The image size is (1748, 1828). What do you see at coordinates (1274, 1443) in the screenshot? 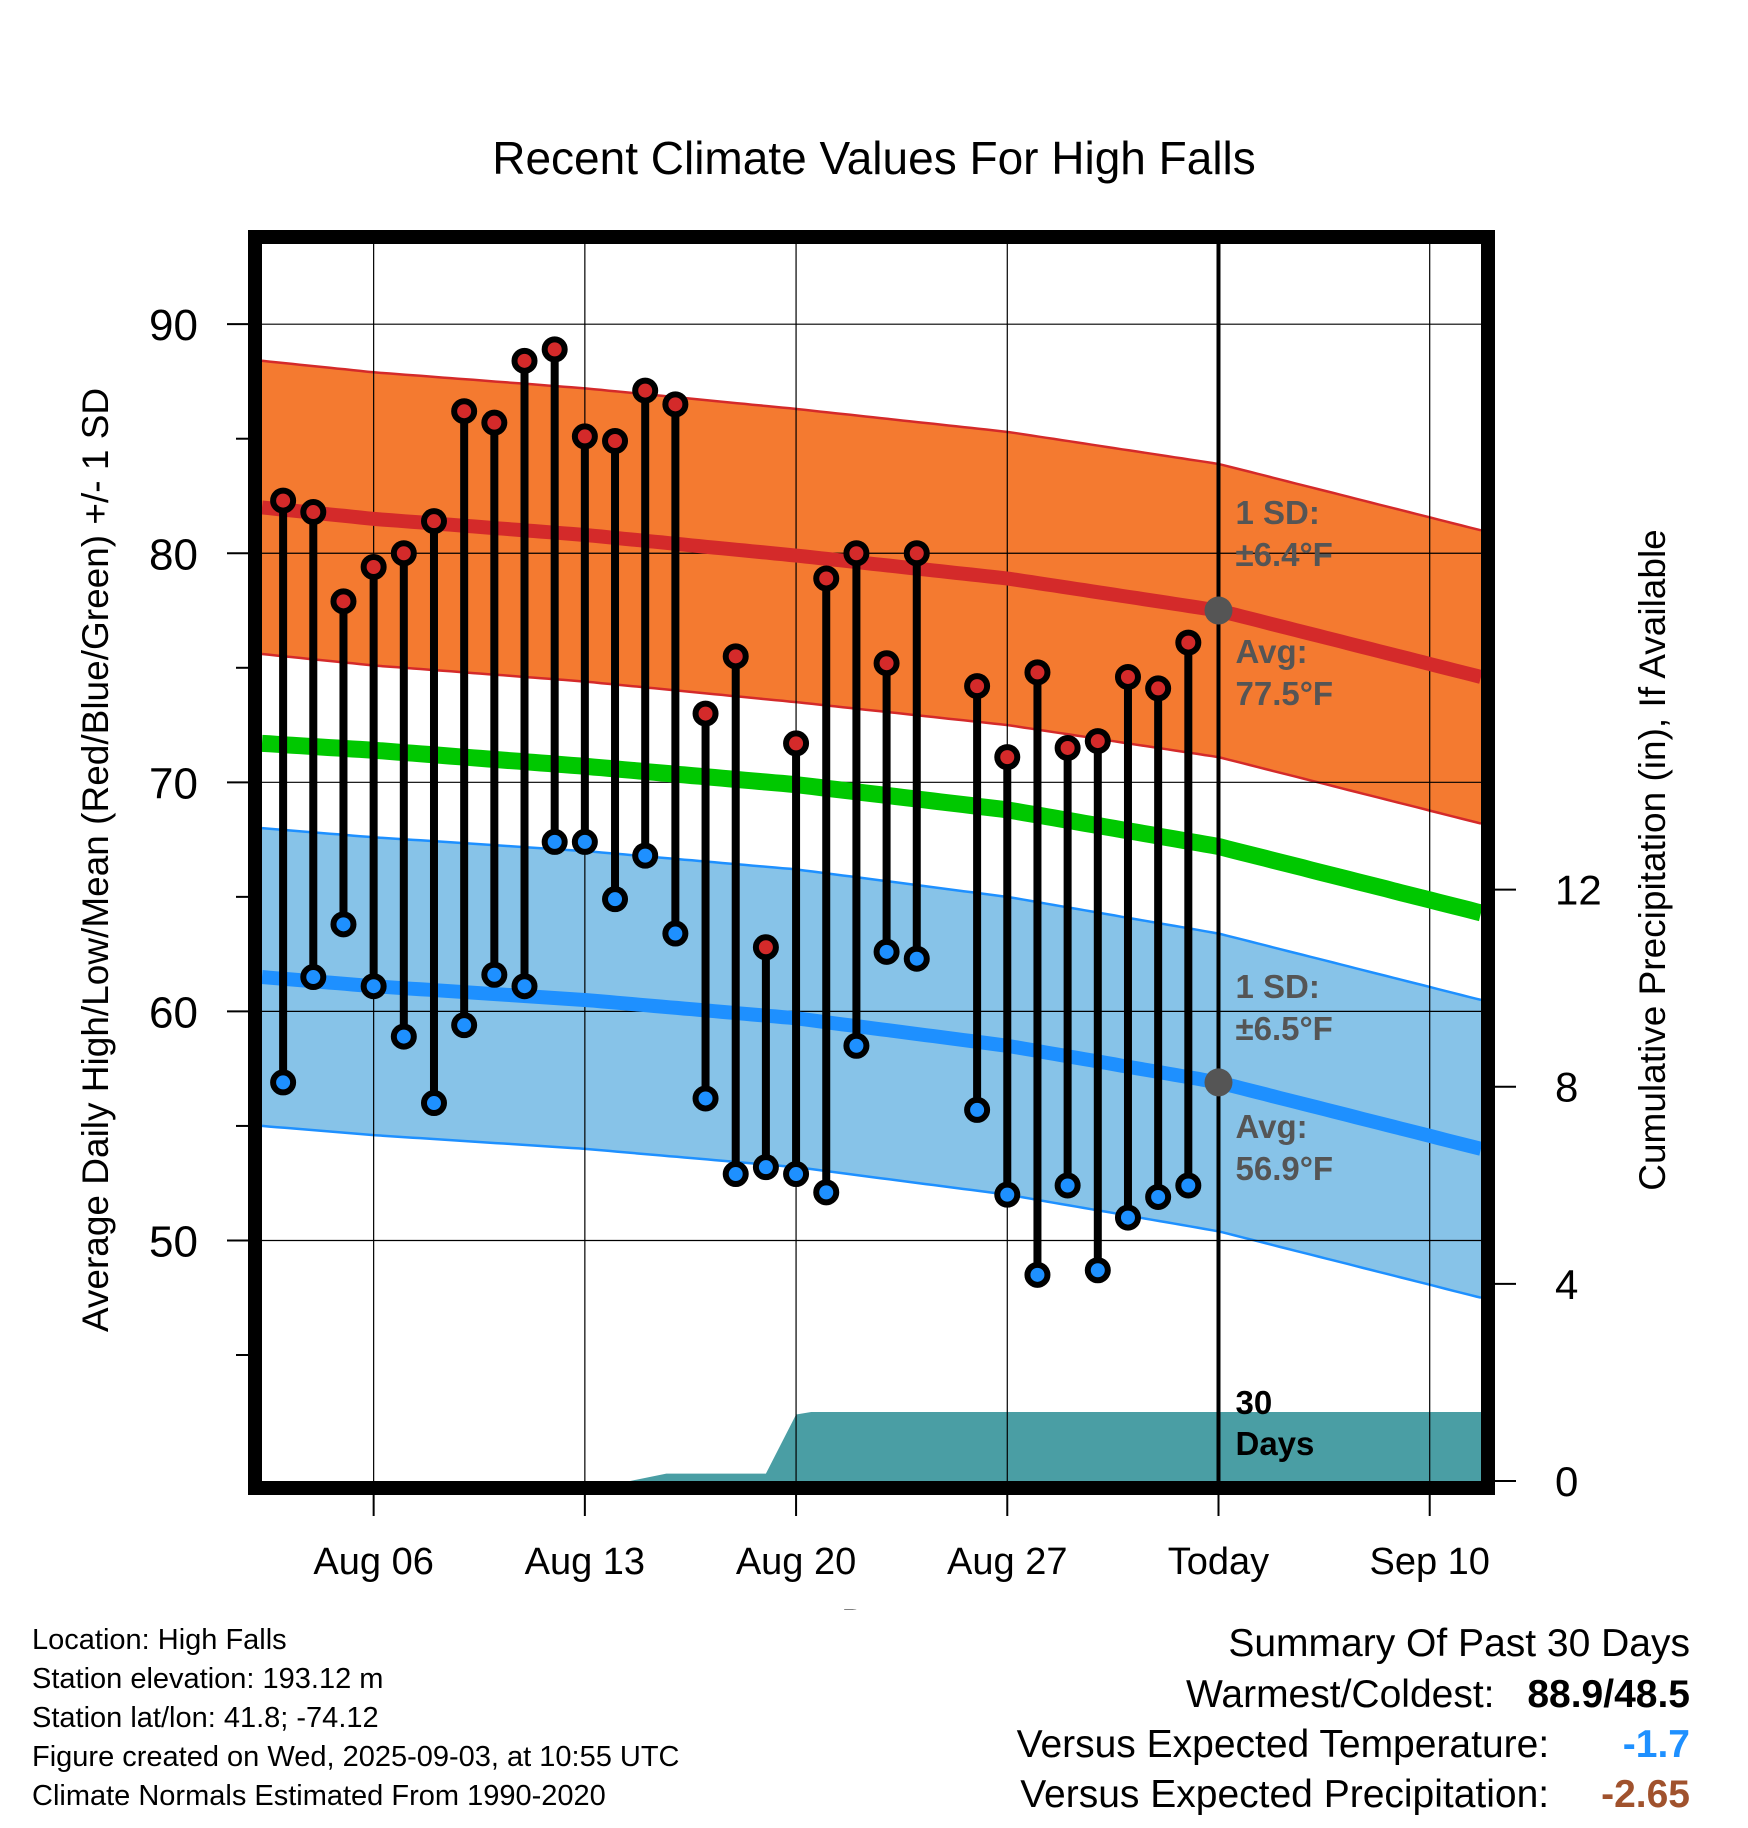
I see `days-label-text: Days` at bounding box center [1274, 1443].